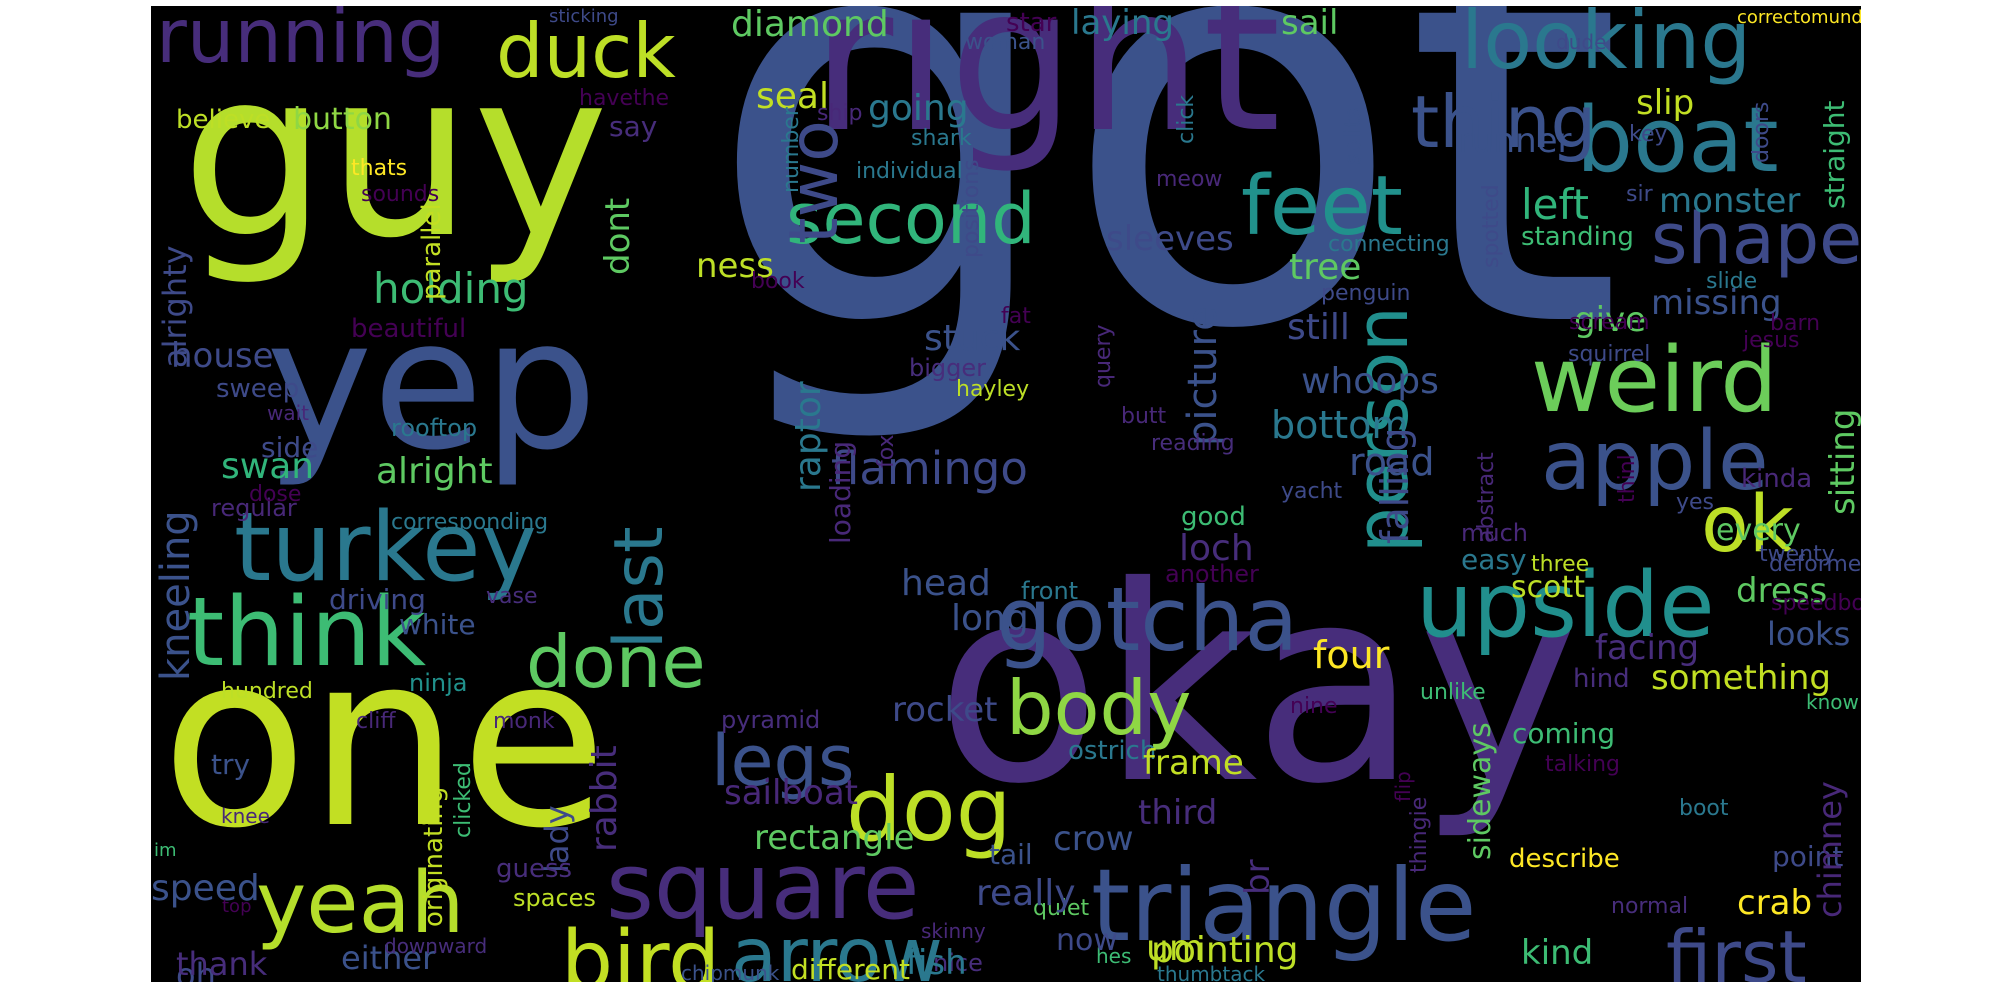 The image size is (2000, 1000). What do you see at coordinates (379, 168) in the screenshot?
I see `word-thats: thats` at bounding box center [379, 168].